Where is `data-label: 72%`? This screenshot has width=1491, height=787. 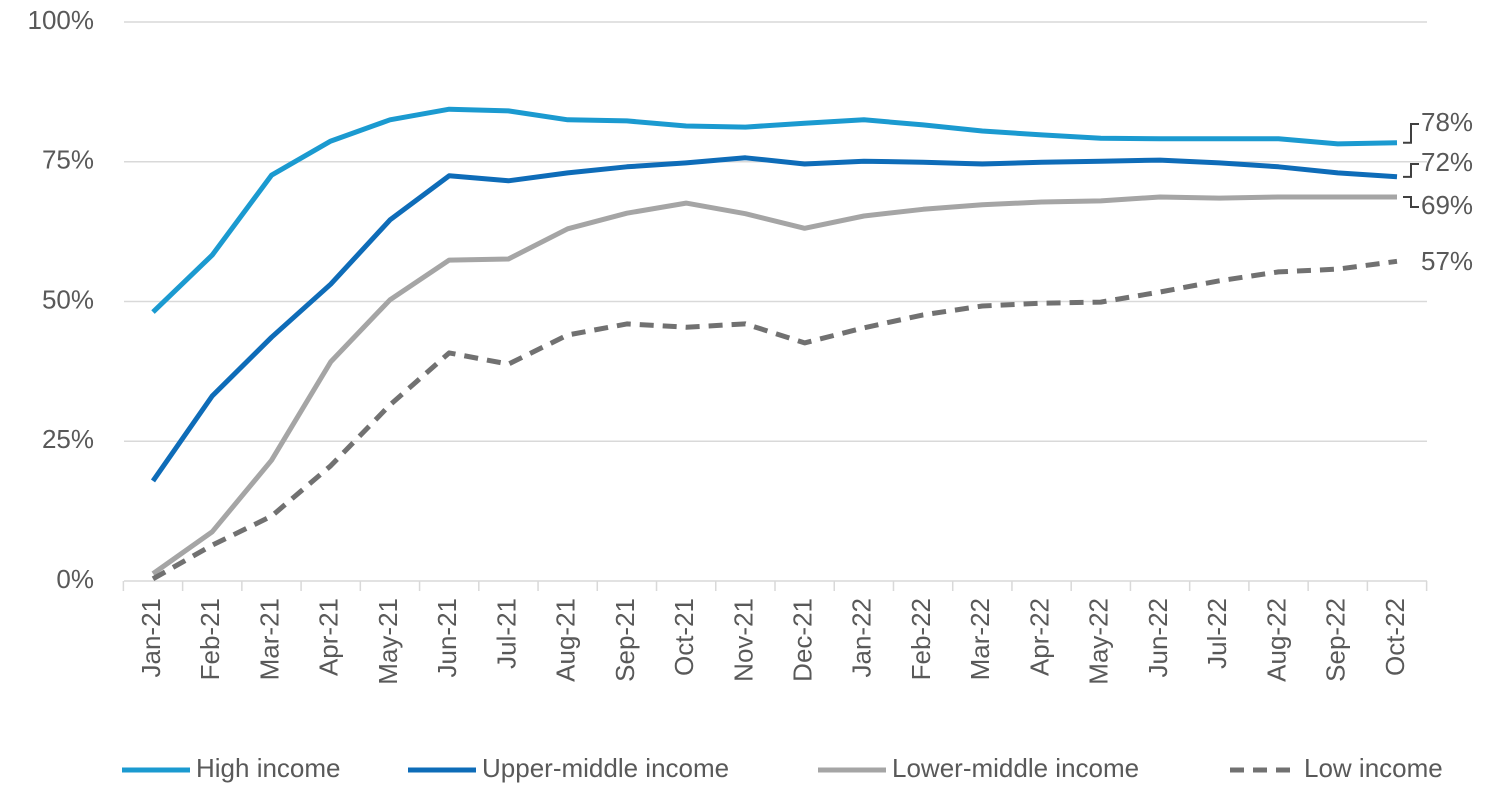 data-label: 72% is located at coordinates (1447, 162).